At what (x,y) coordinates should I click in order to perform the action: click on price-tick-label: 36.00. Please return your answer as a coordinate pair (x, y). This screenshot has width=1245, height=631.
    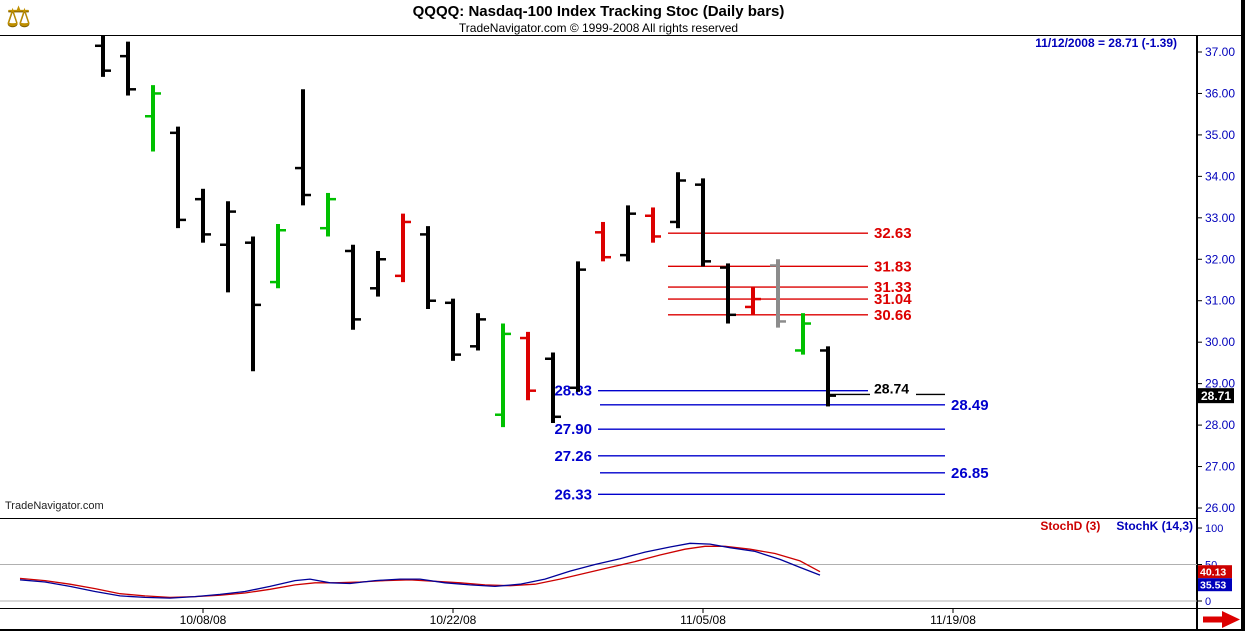
    Looking at the image, I should click on (1220, 93).